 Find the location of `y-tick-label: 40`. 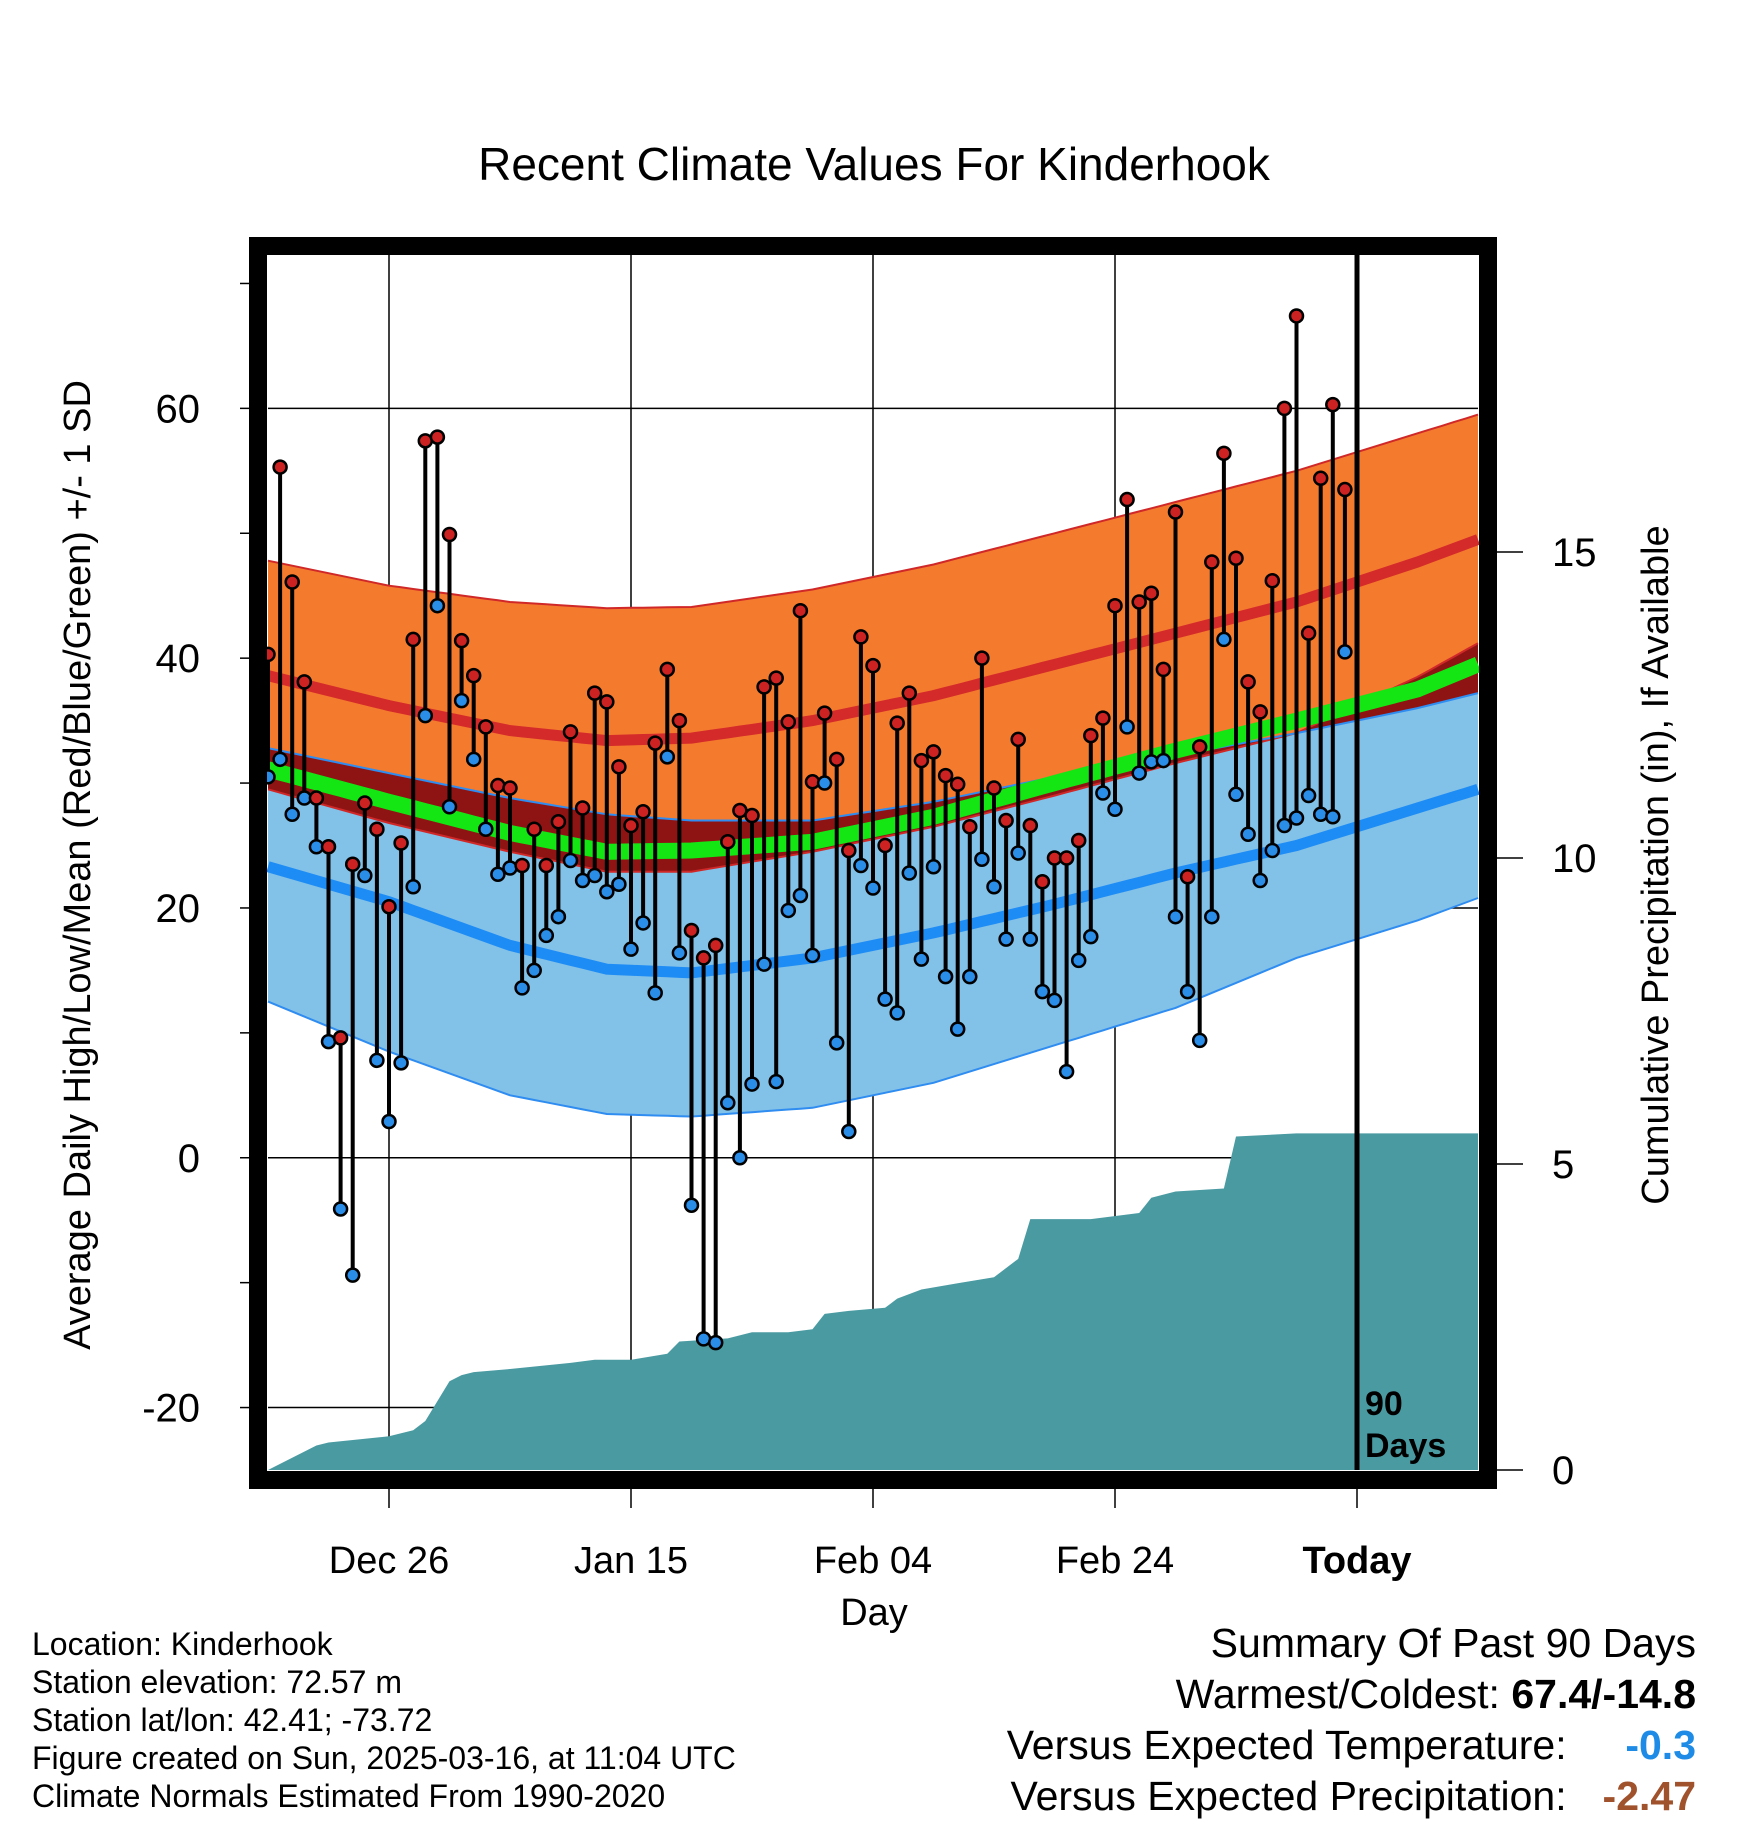

y-tick-label: 40 is located at coordinates (178, 659).